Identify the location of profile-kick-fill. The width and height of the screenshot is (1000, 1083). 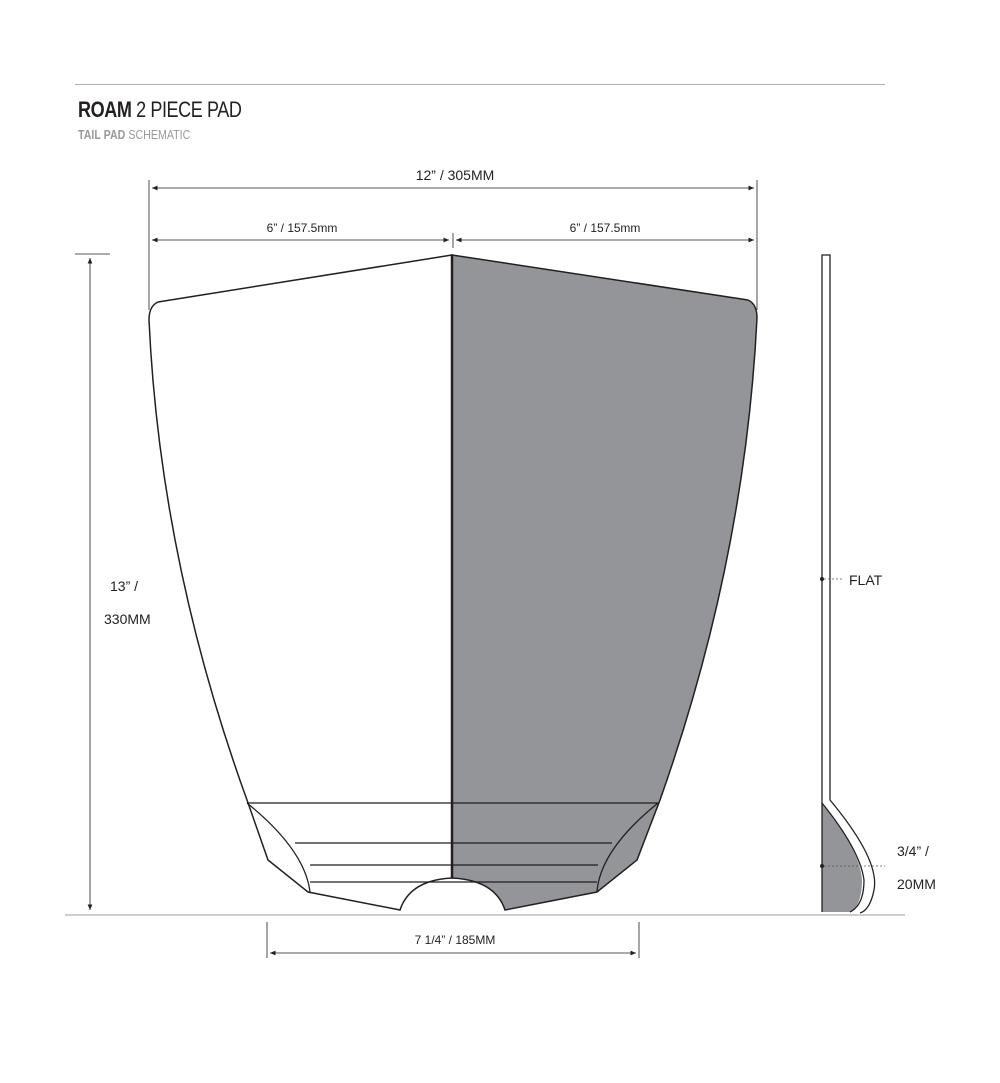
(842, 857).